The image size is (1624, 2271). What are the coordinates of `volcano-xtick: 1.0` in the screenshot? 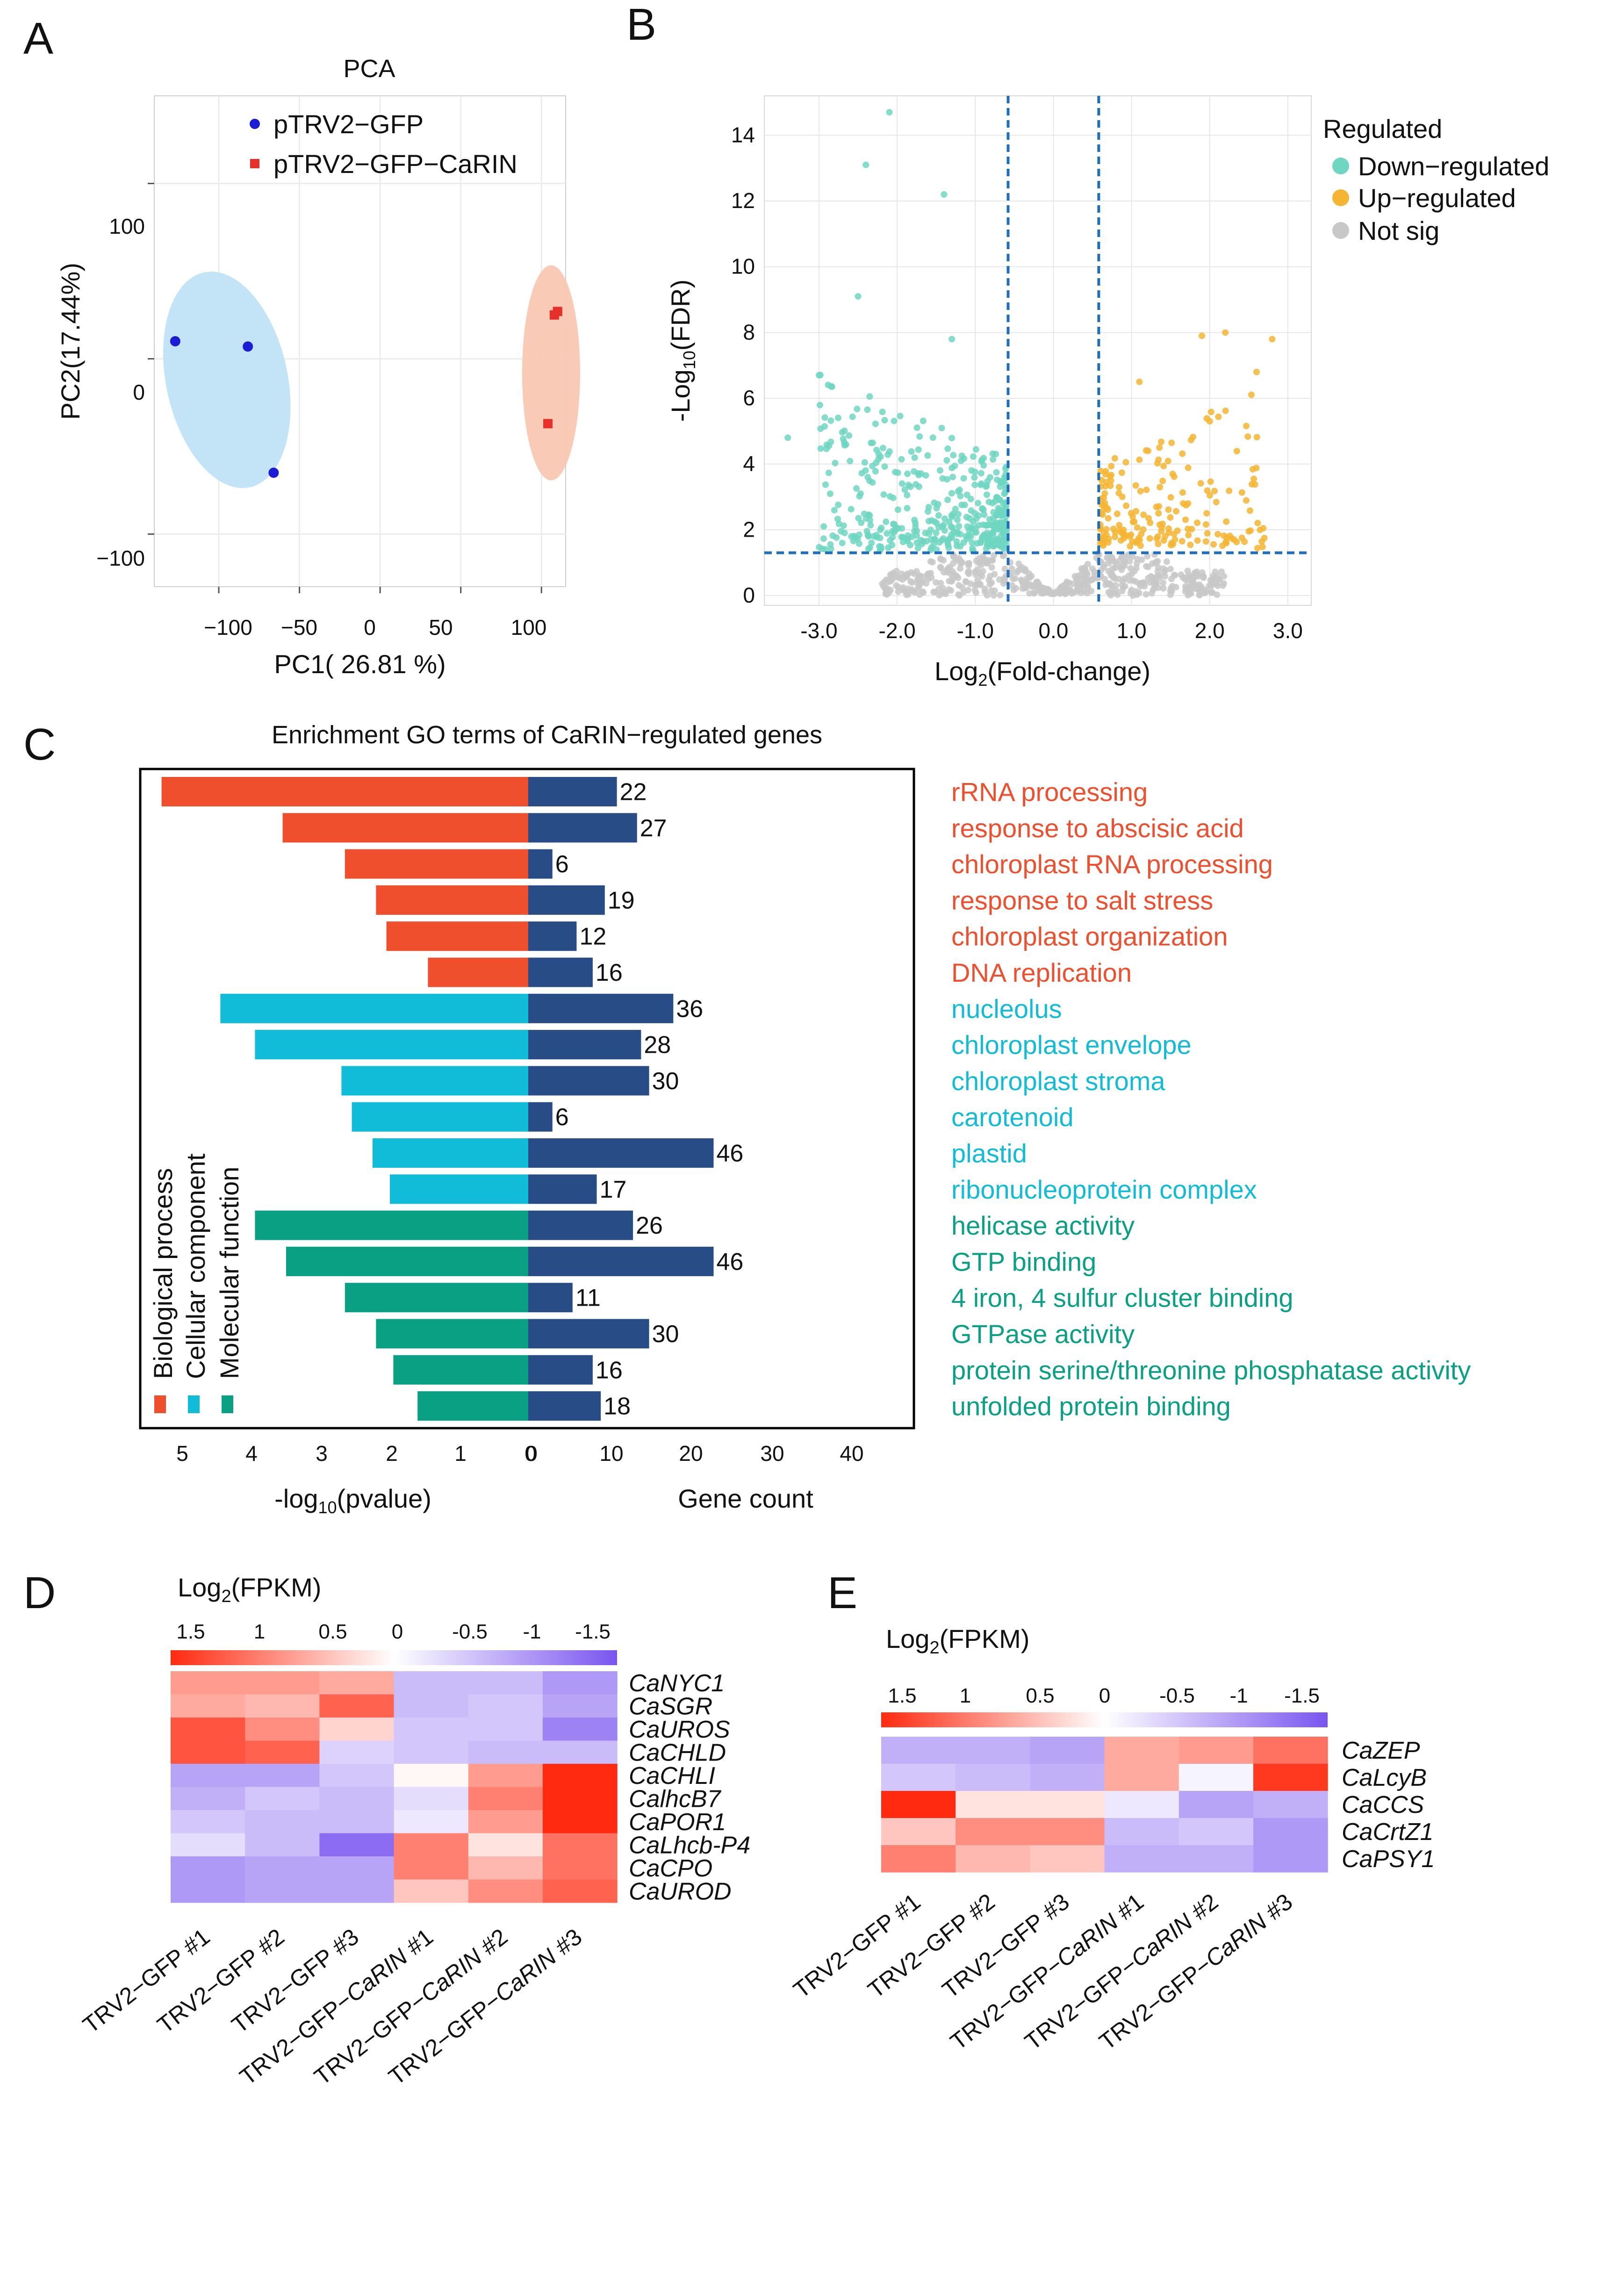 It's located at (1132, 630).